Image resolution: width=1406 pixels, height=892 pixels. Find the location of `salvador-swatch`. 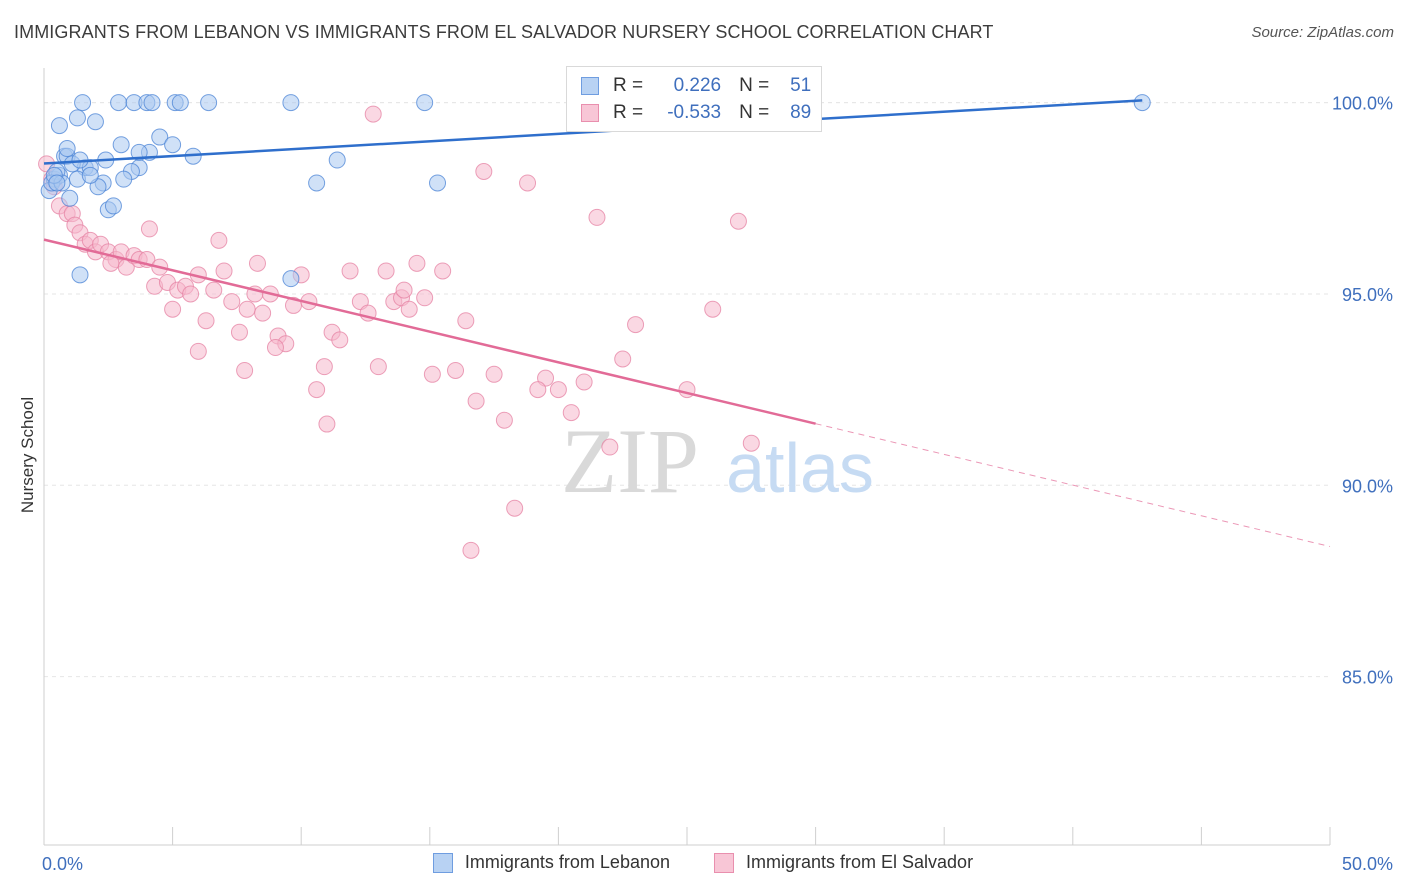

salvador-swatch is located at coordinates (590, 113).